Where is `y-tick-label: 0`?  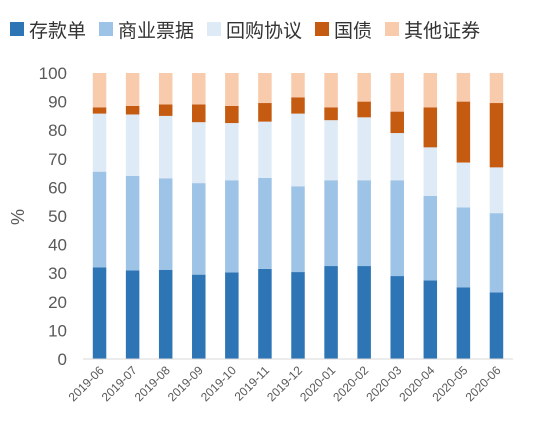
y-tick-label: 0 is located at coordinates (62, 359).